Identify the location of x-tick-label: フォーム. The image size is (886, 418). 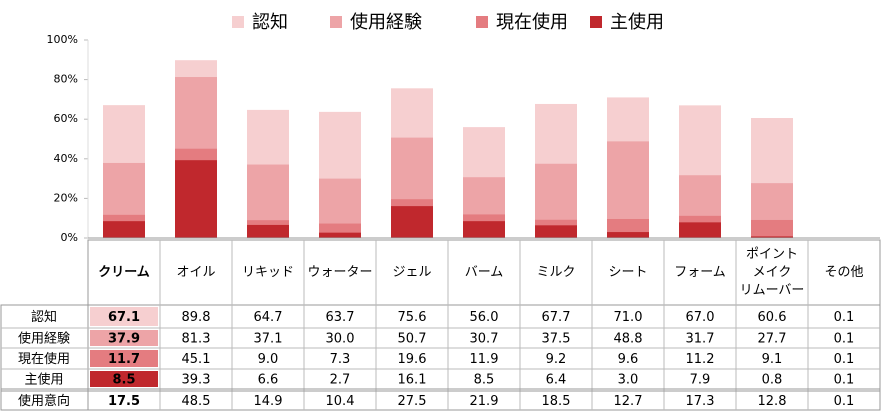
(700, 272).